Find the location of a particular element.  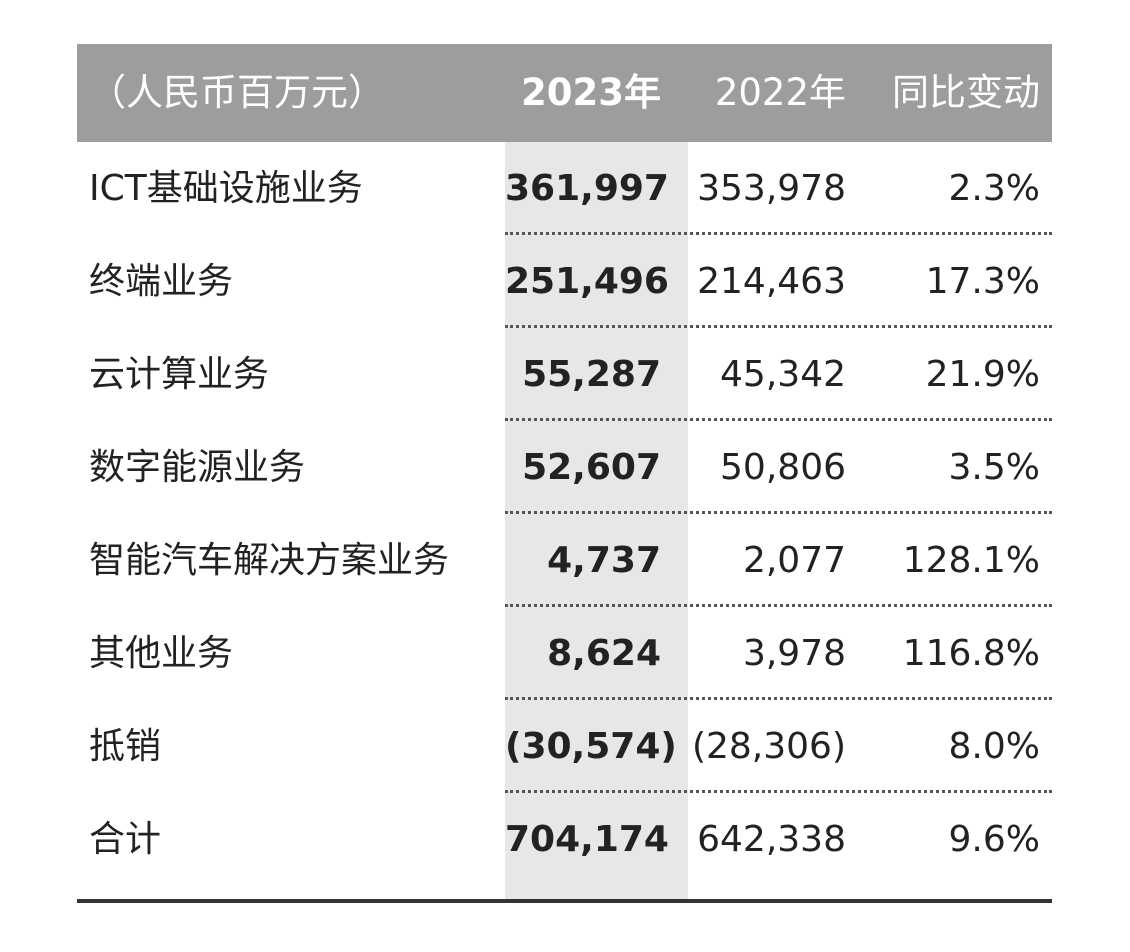

value-2023: 361,997 is located at coordinates (587, 188).